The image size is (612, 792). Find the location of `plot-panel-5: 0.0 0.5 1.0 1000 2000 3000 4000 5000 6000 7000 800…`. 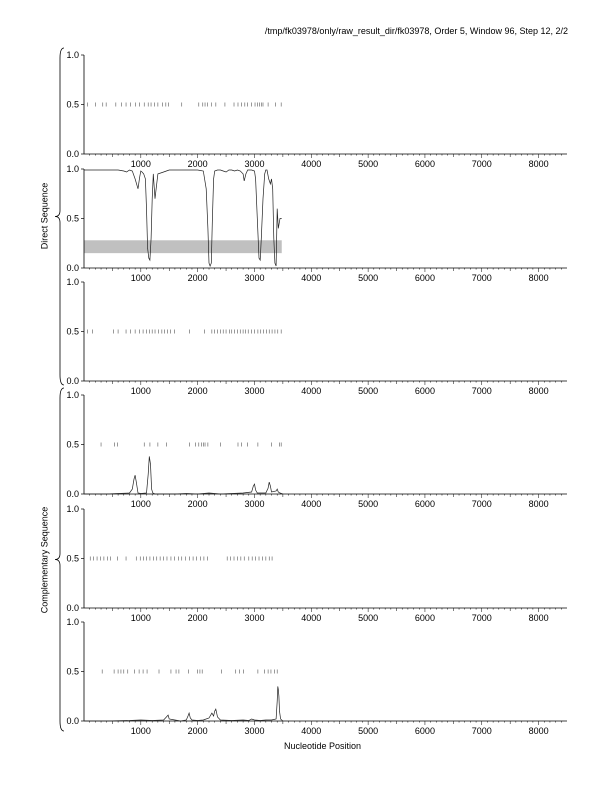

plot-panel-5: 0.0 0.5 1.0 1000 2000 3000 4000 5000 6000 7000 800… is located at coordinates (316, 563).